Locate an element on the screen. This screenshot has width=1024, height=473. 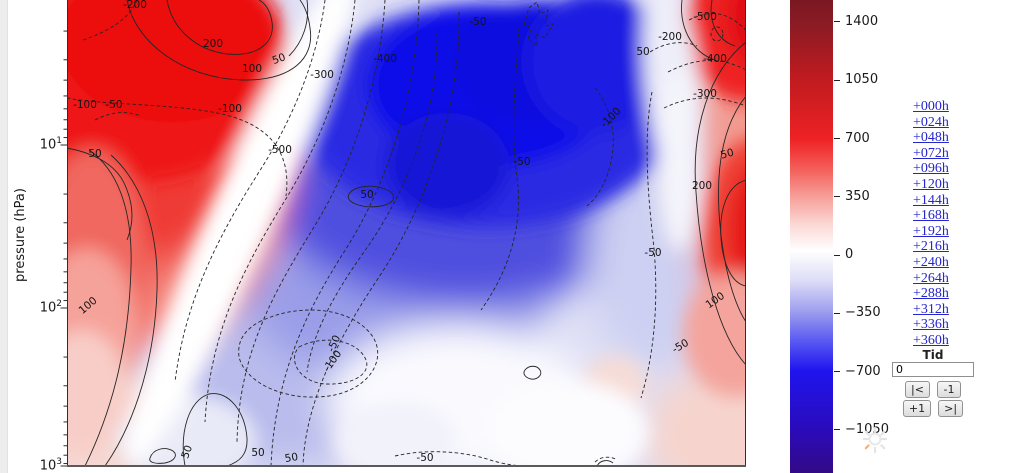
time-link-192: +192h is located at coordinates (931, 231).